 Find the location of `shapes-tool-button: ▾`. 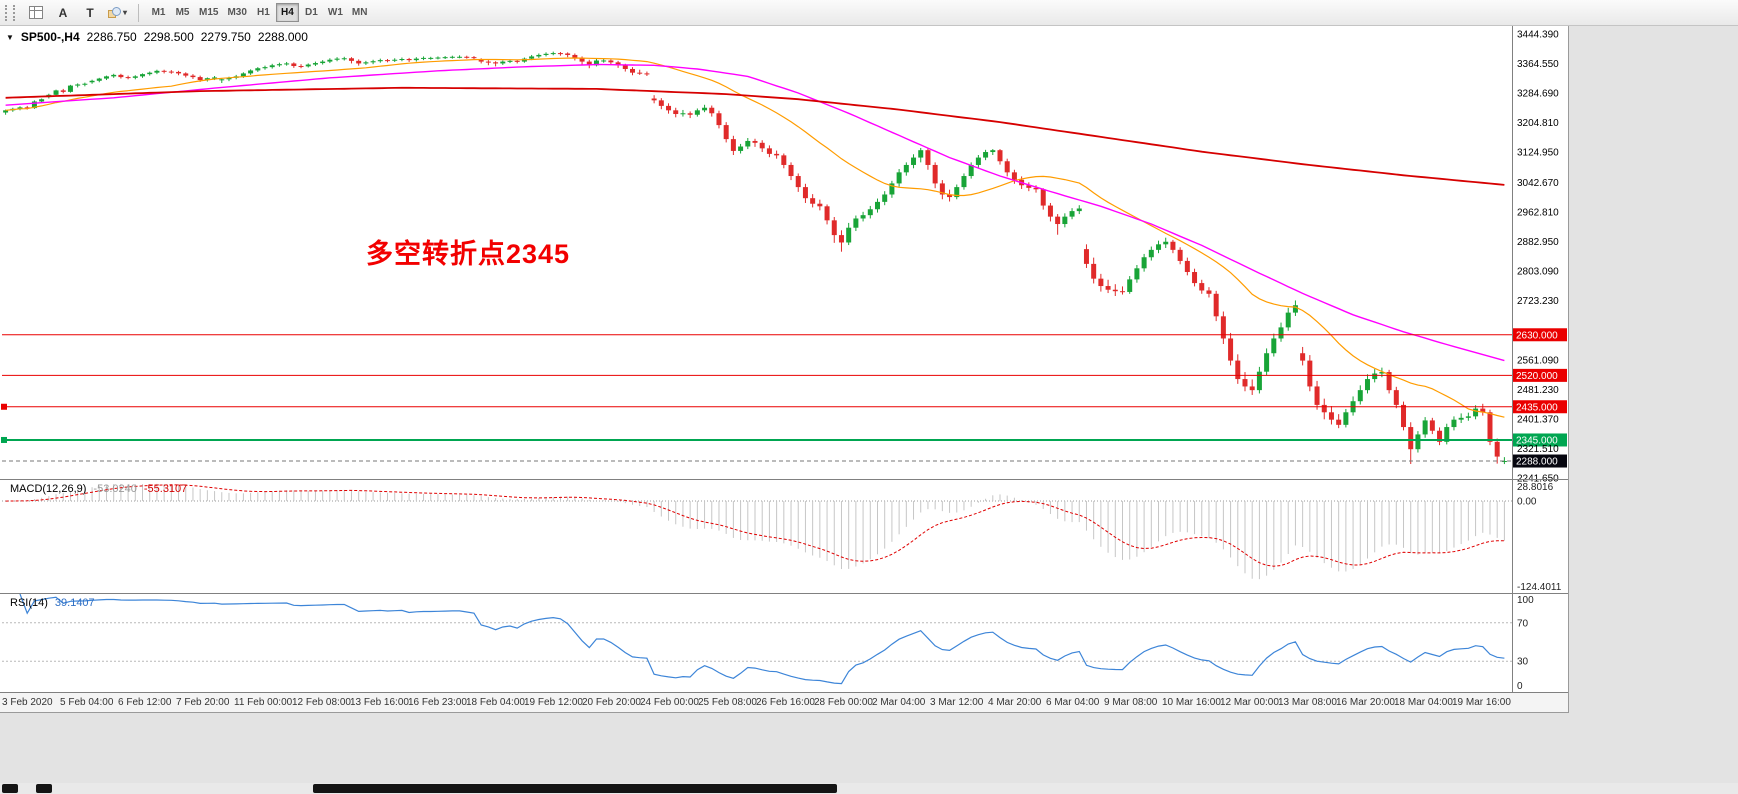

shapes-tool-button: ▾ is located at coordinates (117, 13).